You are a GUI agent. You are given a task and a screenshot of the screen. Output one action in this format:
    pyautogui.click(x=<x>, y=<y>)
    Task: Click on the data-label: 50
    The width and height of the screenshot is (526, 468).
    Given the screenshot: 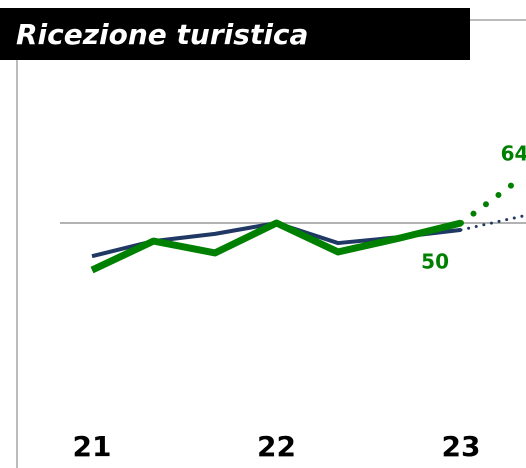 What is the action you would take?
    pyautogui.click(x=435, y=262)
    